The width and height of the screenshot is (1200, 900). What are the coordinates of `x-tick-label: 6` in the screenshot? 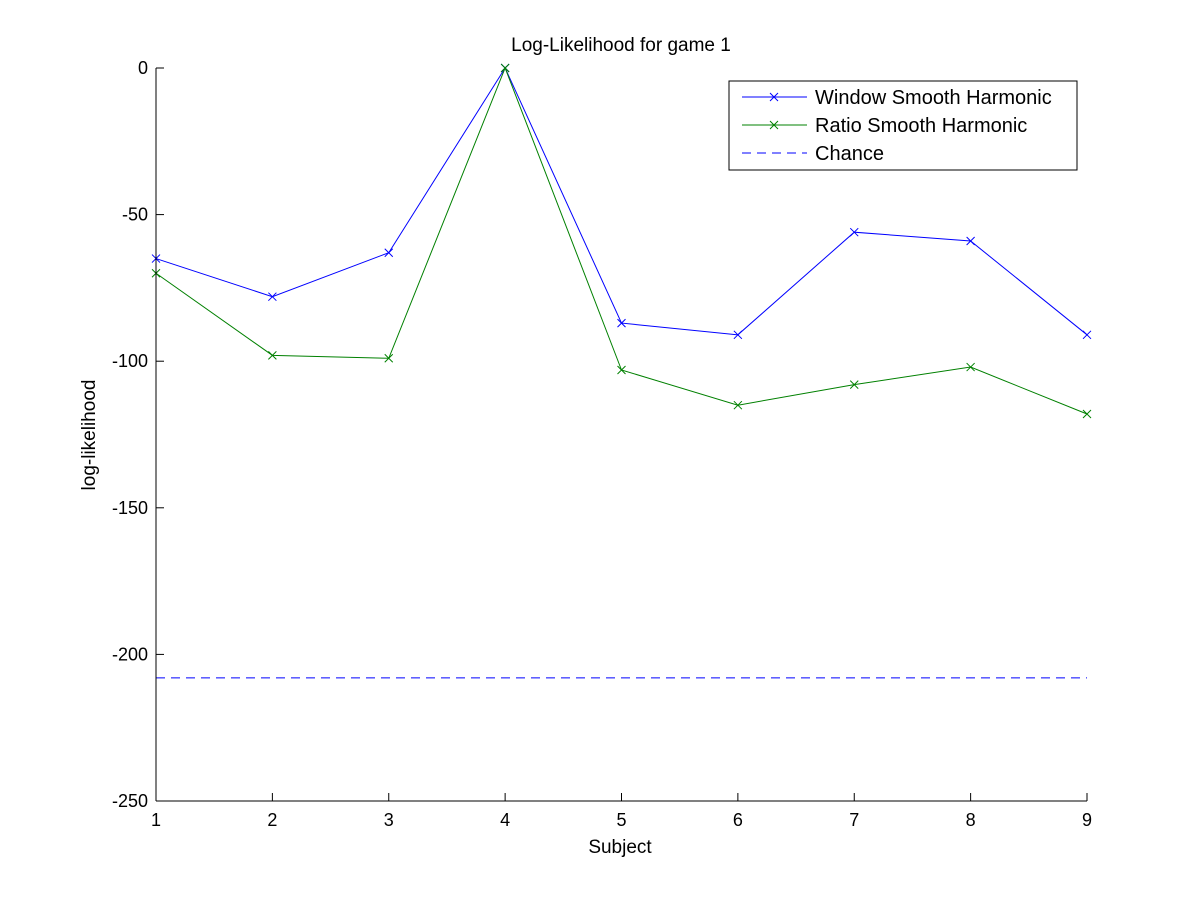 It's located at (738, 820).